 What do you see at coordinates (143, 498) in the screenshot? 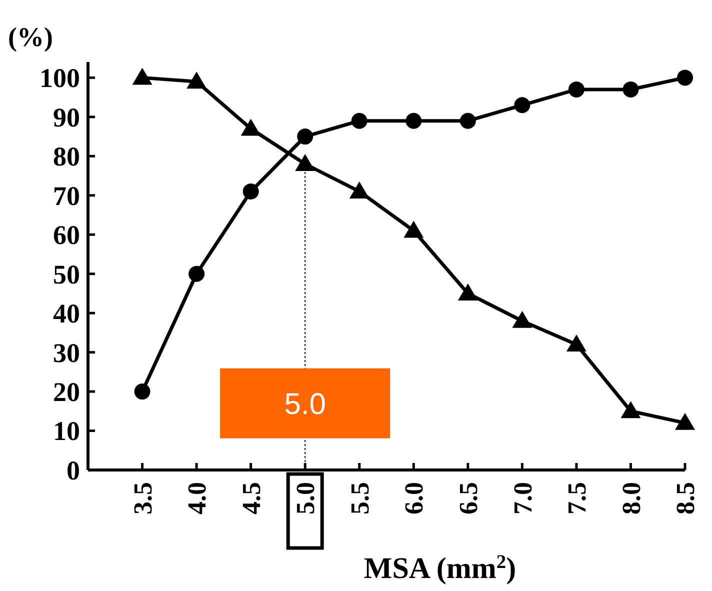
I see `x-tick-label: 3.5` at bounding box center [143, 498].